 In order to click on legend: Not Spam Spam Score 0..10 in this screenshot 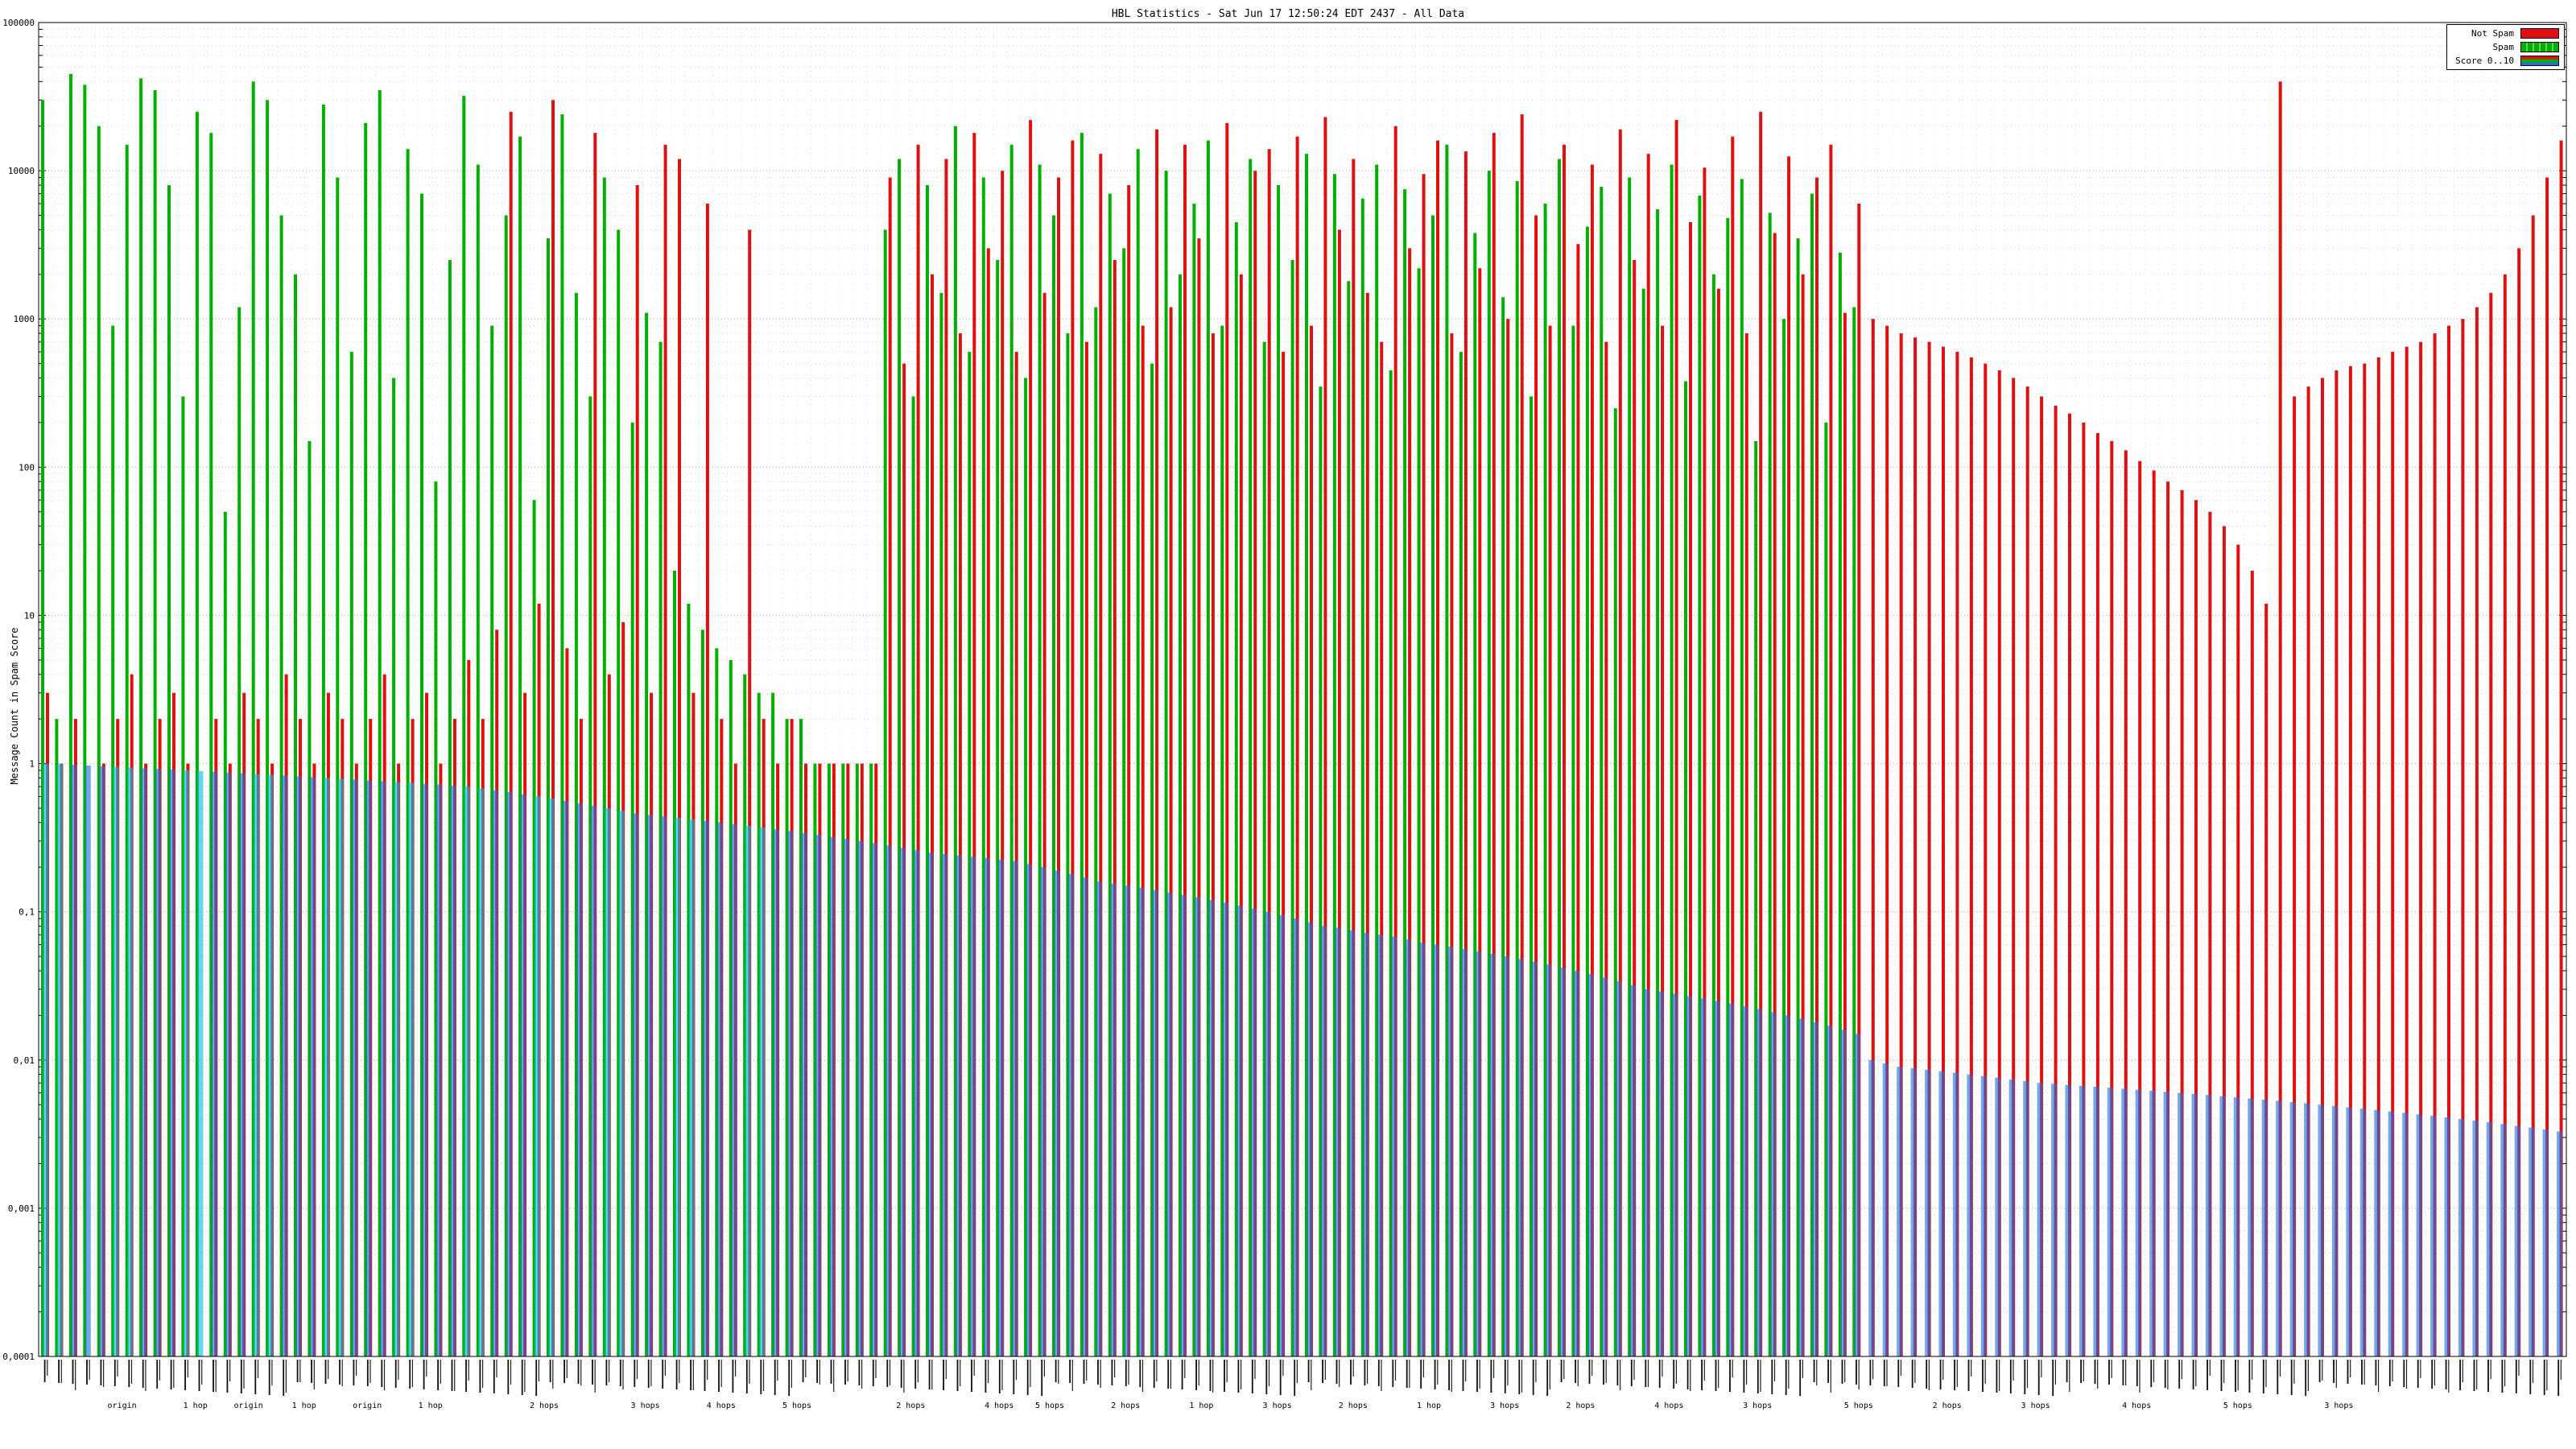, I will do `click(2505, 47)`.